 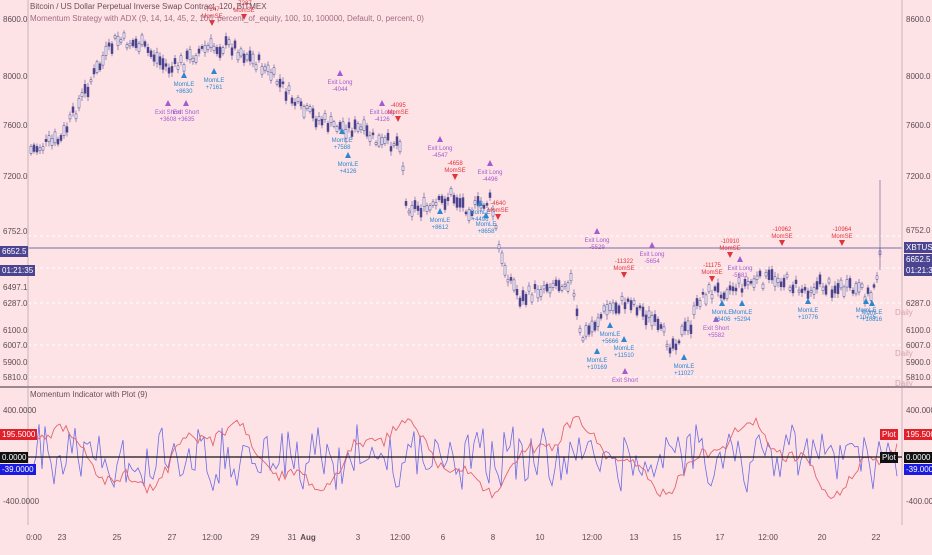 I want to click on left-price-tick-label: 7200.0, so click(x=15, y=176).